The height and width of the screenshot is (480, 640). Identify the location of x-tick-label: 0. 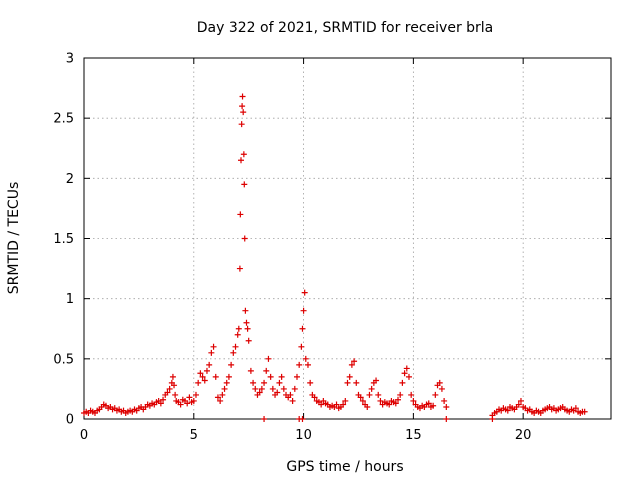
(84, 435).